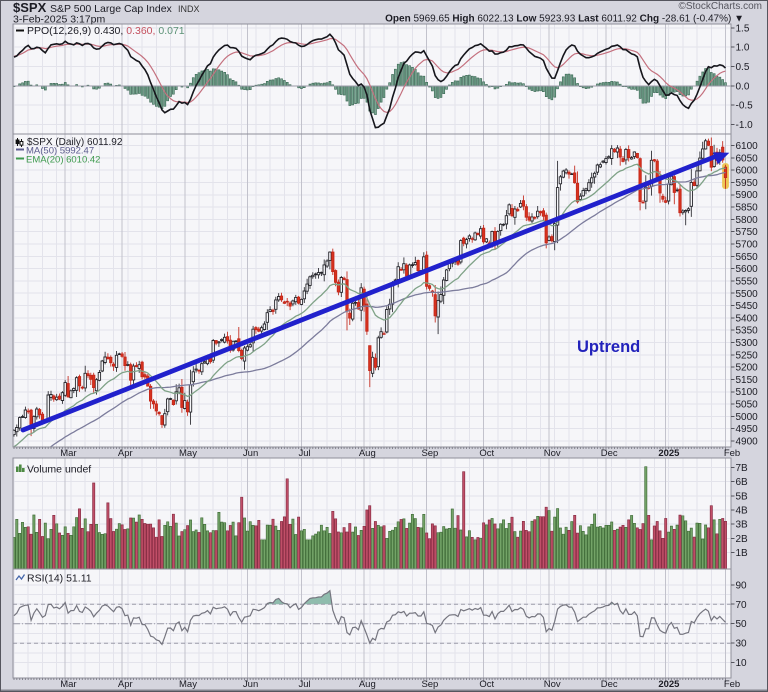 The width and height of the screenshot is (768, 692). What do you see at coordinates (60, 151) in the screenshot?
I see `svg-text: MA(50) 5992.47` at bounding box center [60, 151].